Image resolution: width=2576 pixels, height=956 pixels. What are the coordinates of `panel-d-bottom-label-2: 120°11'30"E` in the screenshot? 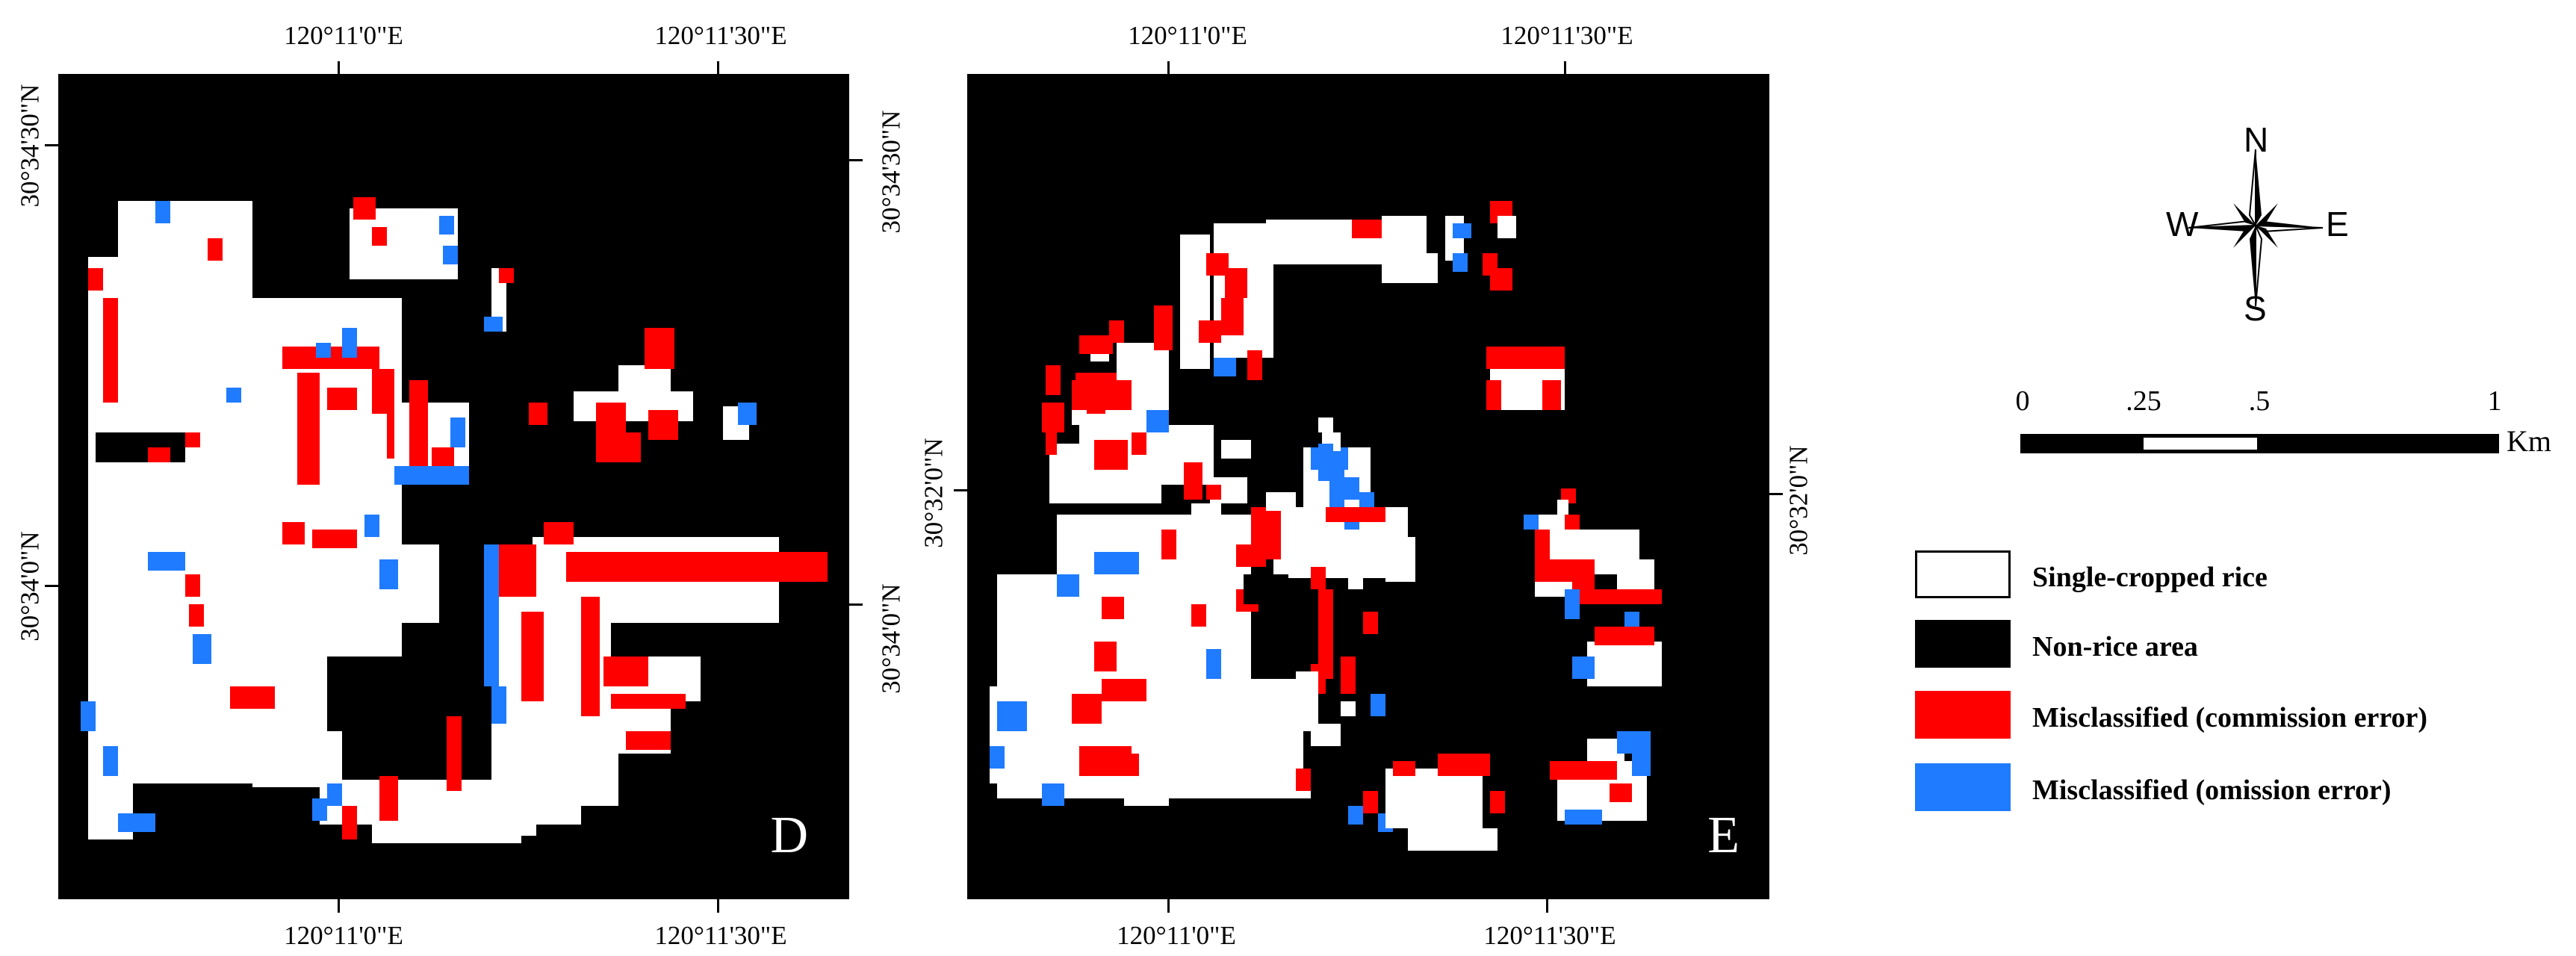 It's located at (721, 935).